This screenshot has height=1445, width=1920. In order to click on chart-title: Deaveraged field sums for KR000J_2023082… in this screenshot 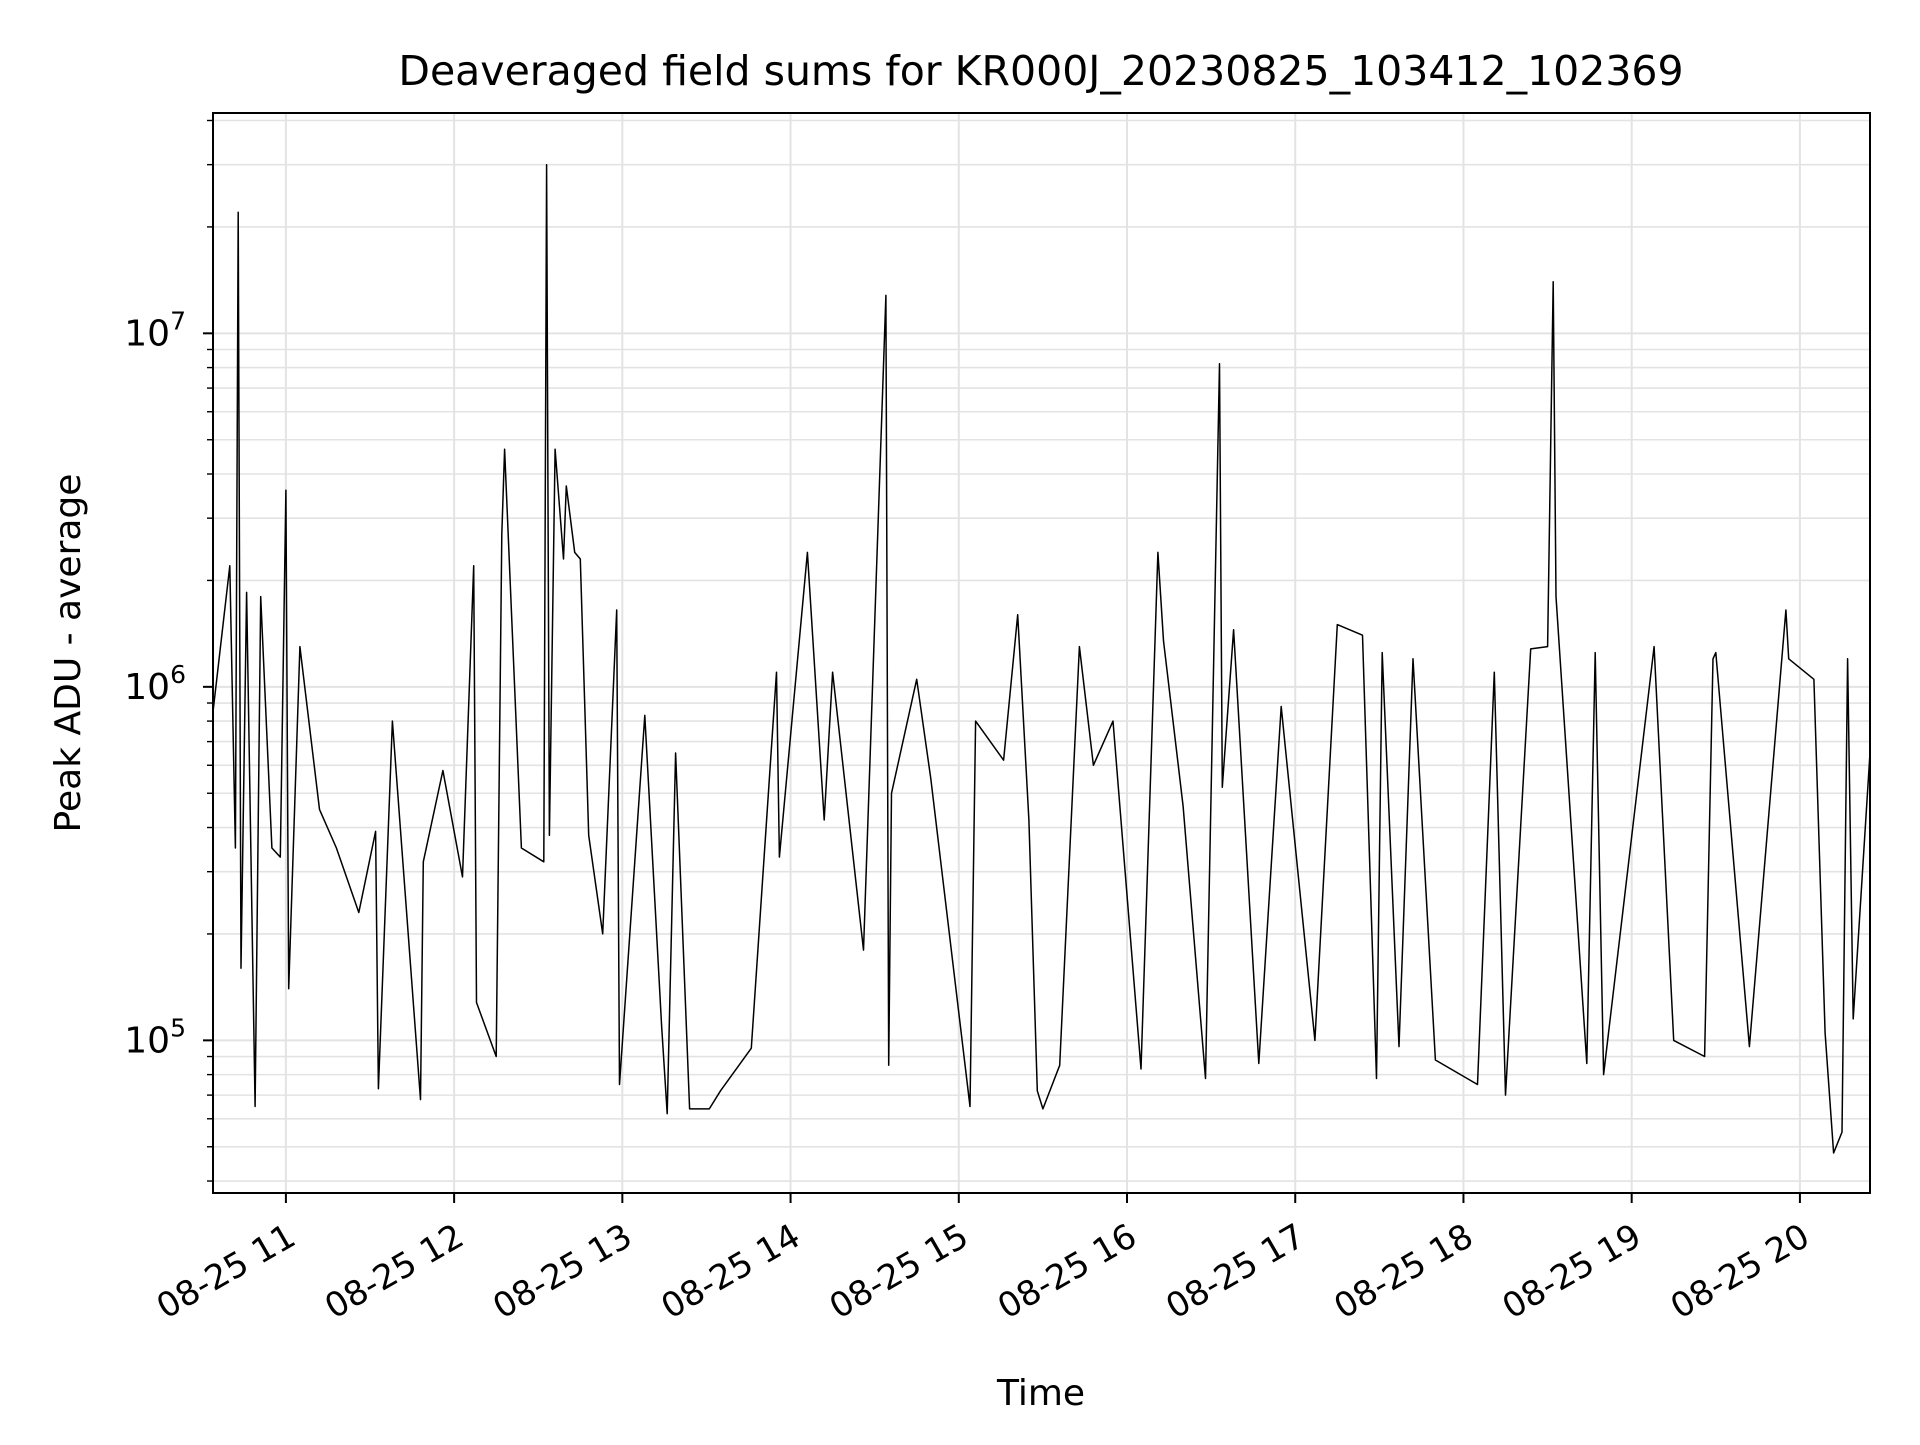, I will do `click(1040, 71)`.